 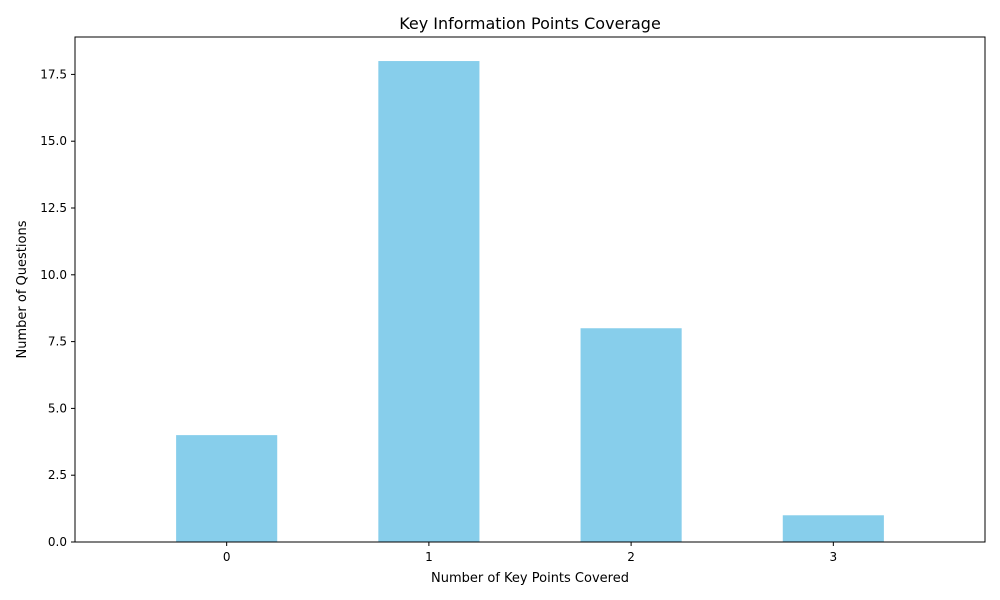 What do you see at coordinates (227, 557) in the screenshot?
I see `x-tick-label: 0` at bounding box center [227, 557].